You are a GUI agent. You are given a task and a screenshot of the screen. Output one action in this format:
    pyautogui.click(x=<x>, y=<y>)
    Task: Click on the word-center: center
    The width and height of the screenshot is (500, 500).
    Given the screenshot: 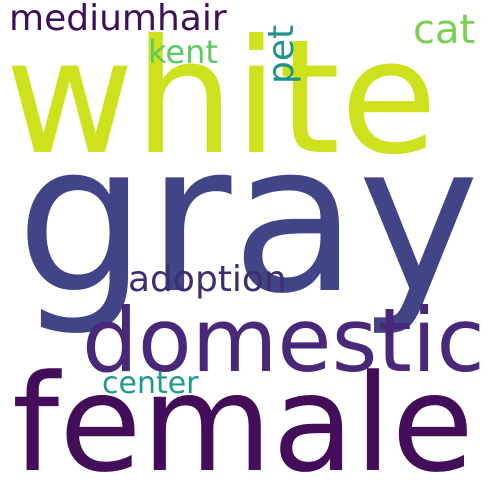 What is the action you would take?
    pyautogui.click(x=150, y=383)
    